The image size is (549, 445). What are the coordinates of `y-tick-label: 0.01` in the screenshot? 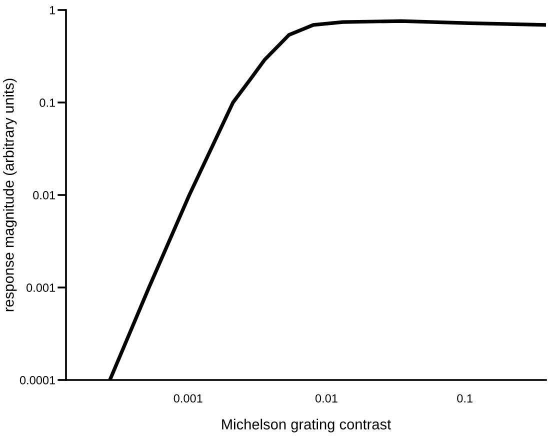 It's located at (44, 195).